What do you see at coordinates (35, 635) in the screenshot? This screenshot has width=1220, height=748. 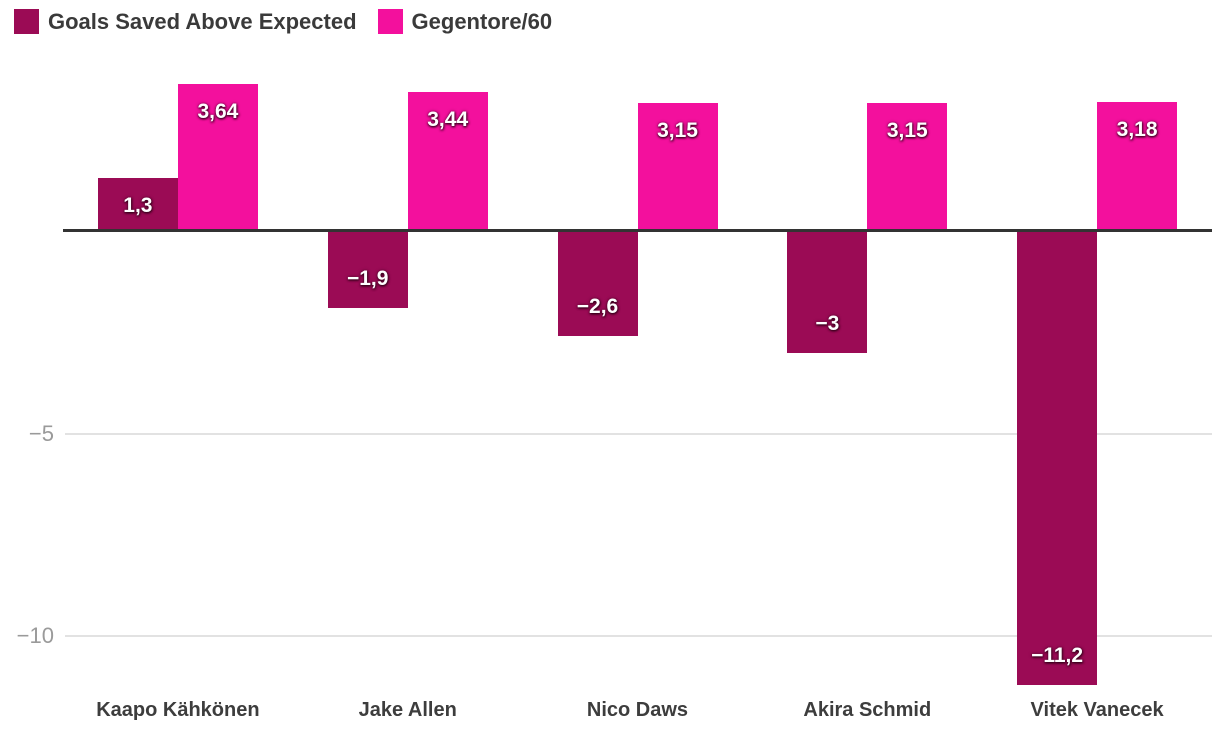 I see `y-tick-−10: −10` at bounding box center [35, 635].